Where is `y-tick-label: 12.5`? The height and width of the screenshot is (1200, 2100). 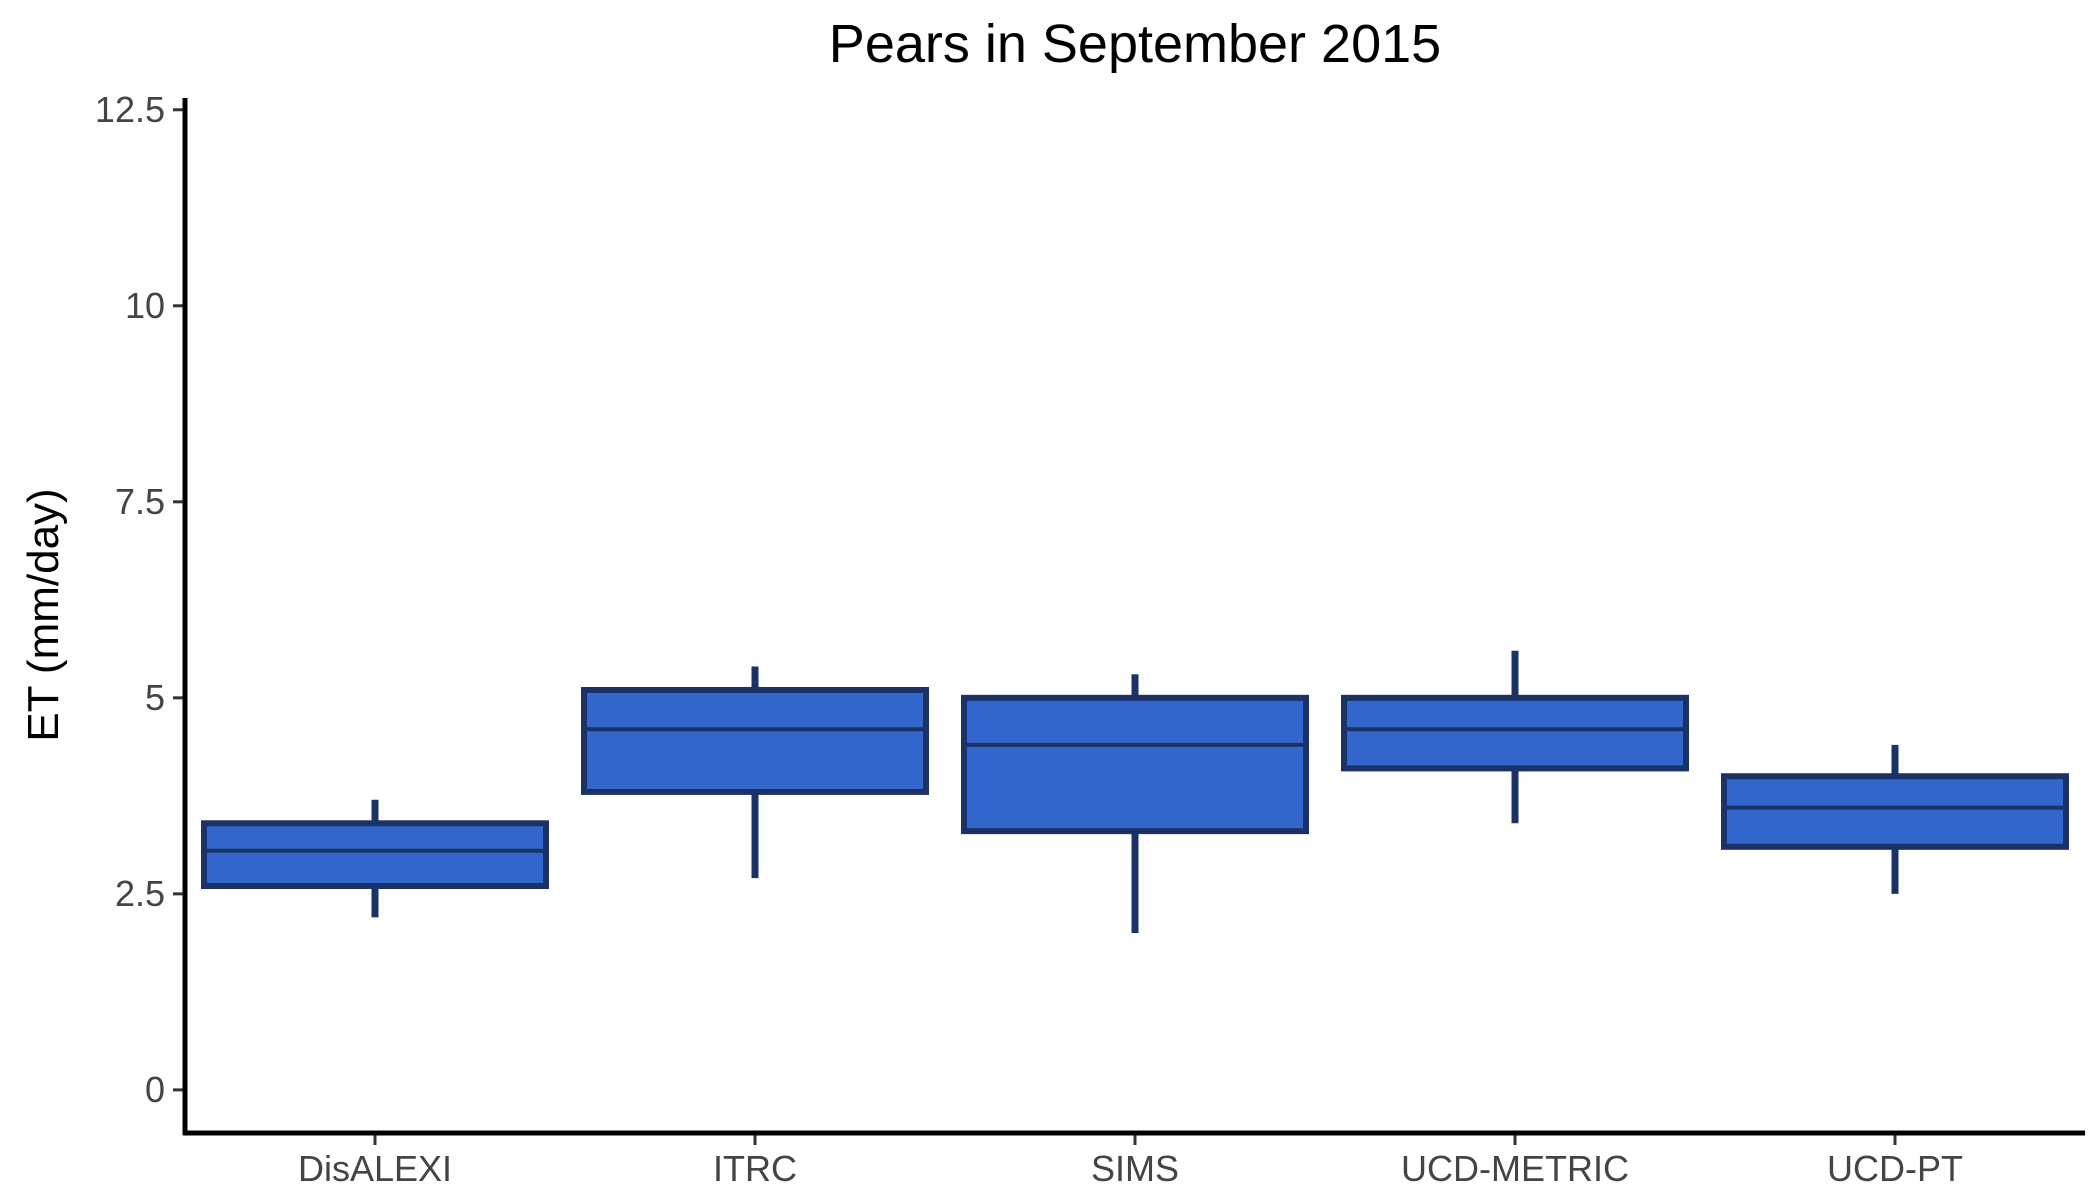
y-tick-label: 12.5 is located at coordinates (130, 109).